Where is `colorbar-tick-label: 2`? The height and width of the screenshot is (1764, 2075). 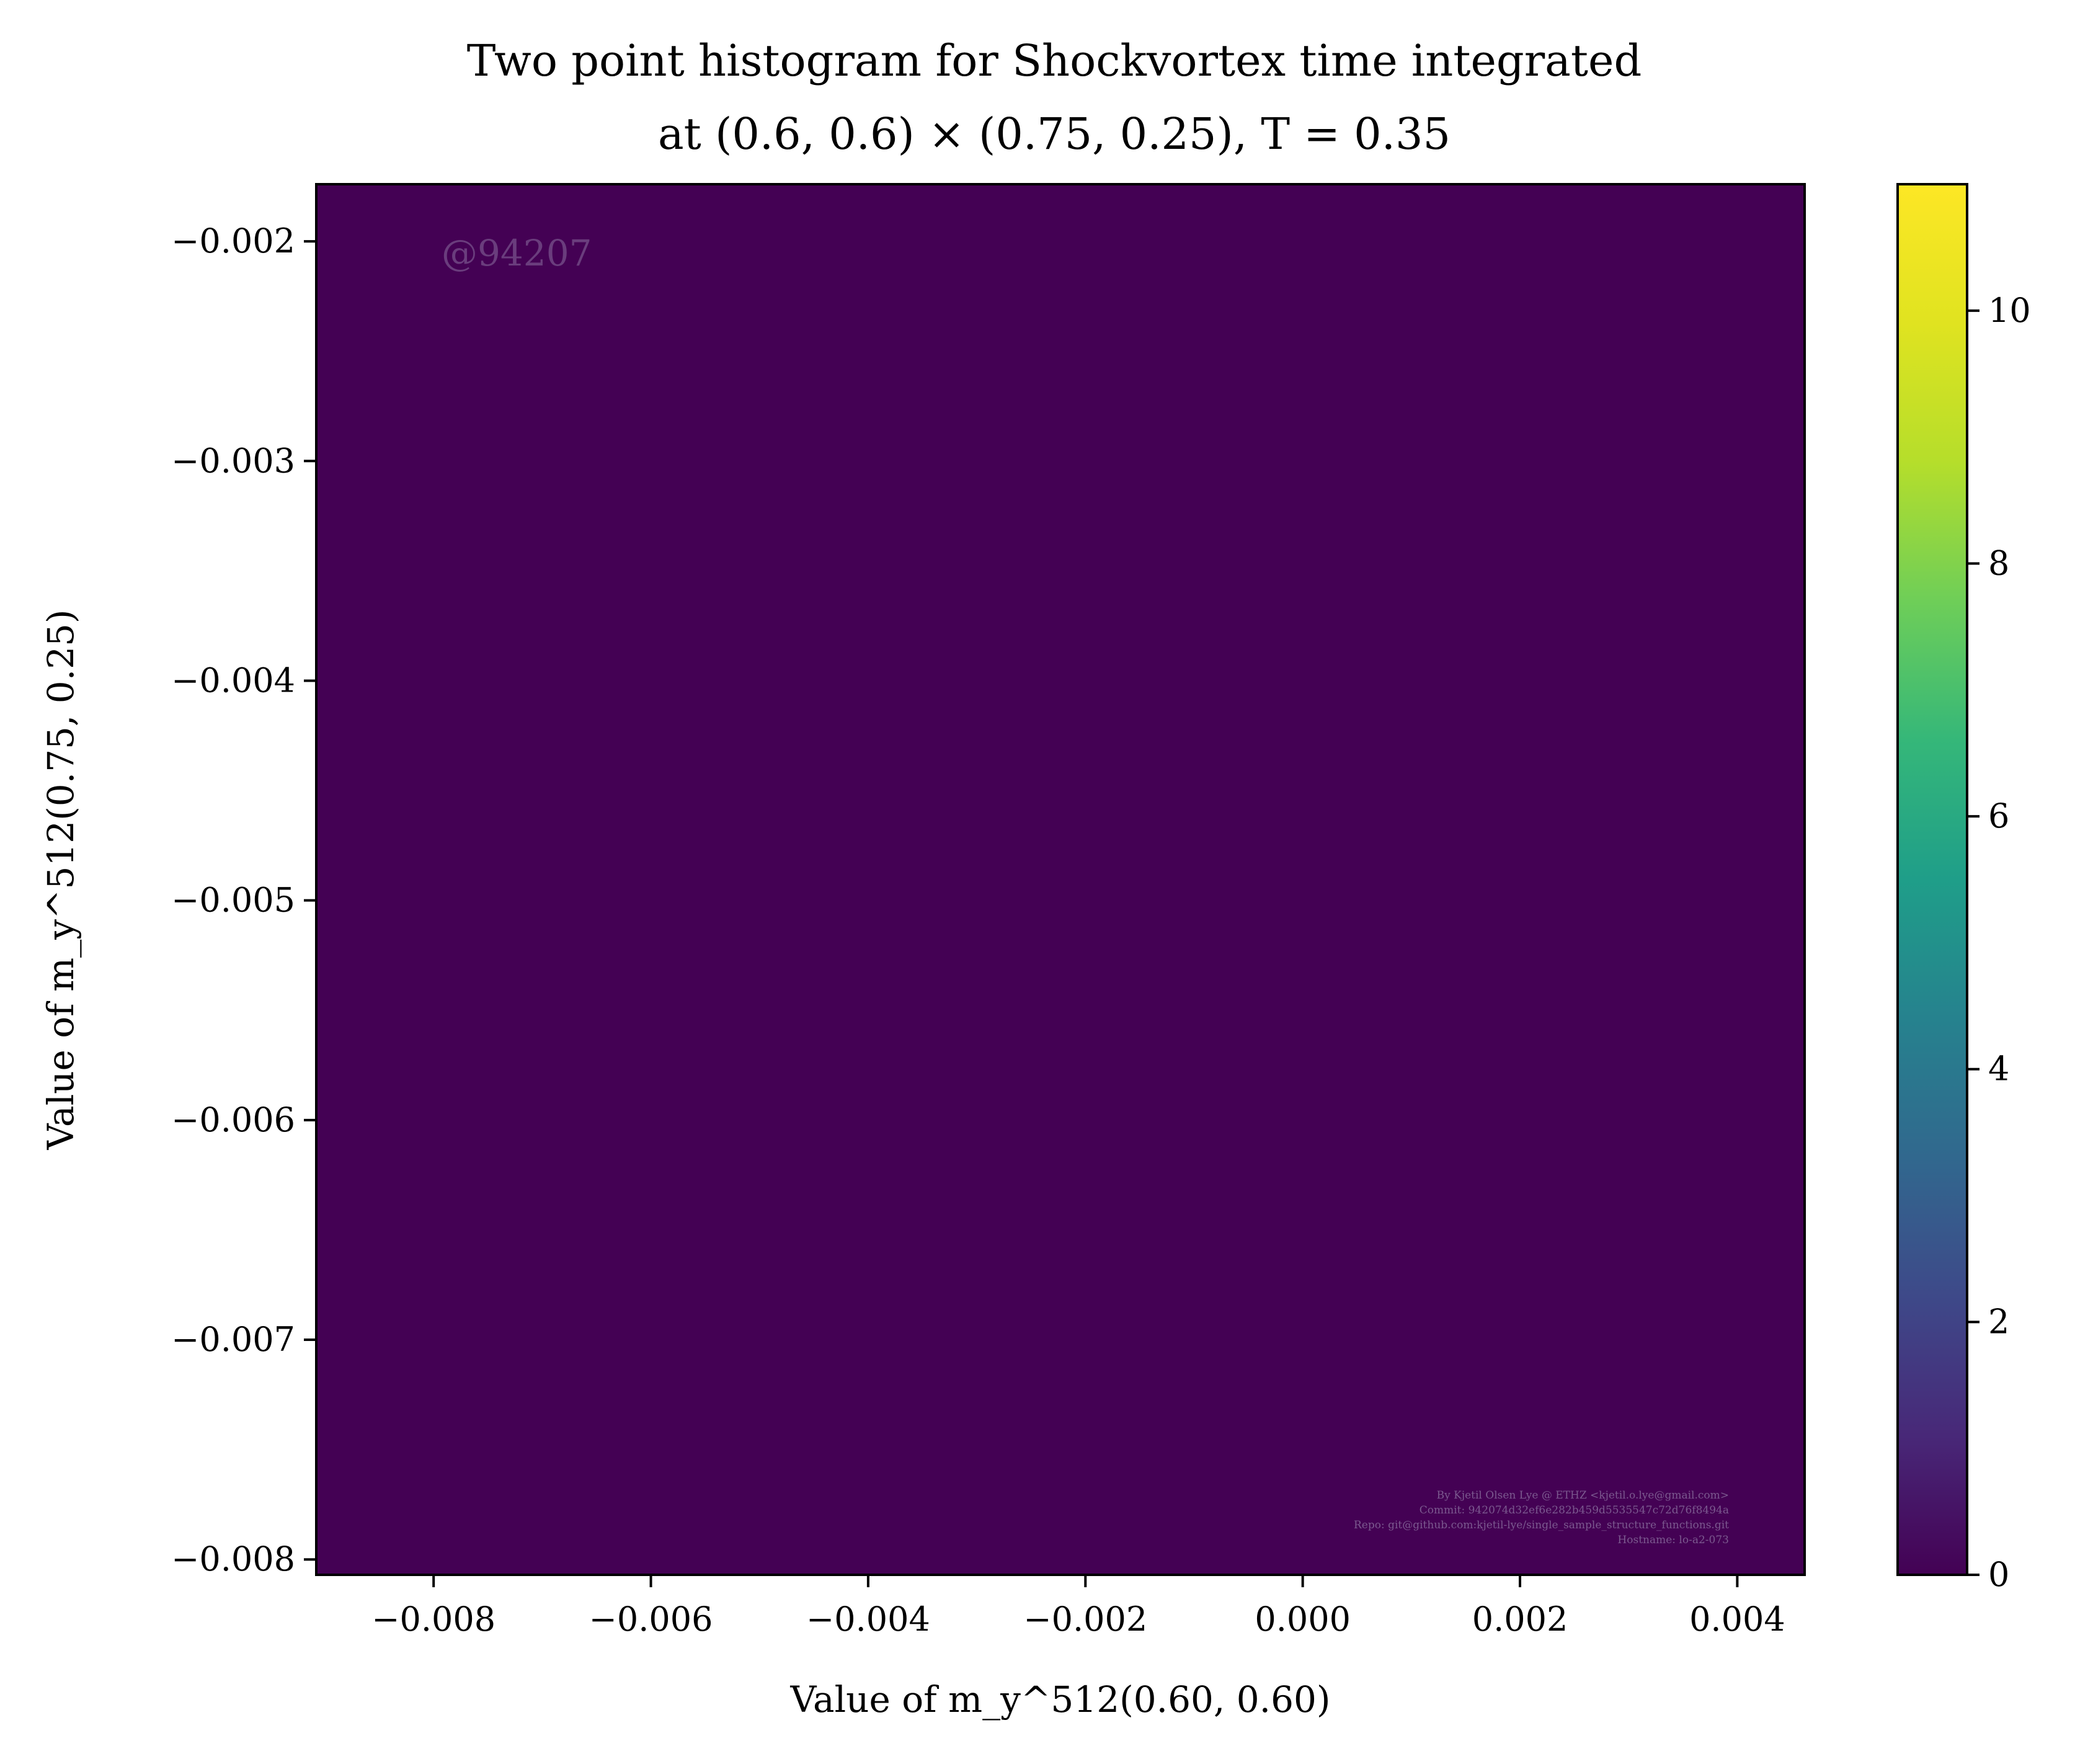
colorbar-tick-label: 2 is located at coordinates (1999, 1321).